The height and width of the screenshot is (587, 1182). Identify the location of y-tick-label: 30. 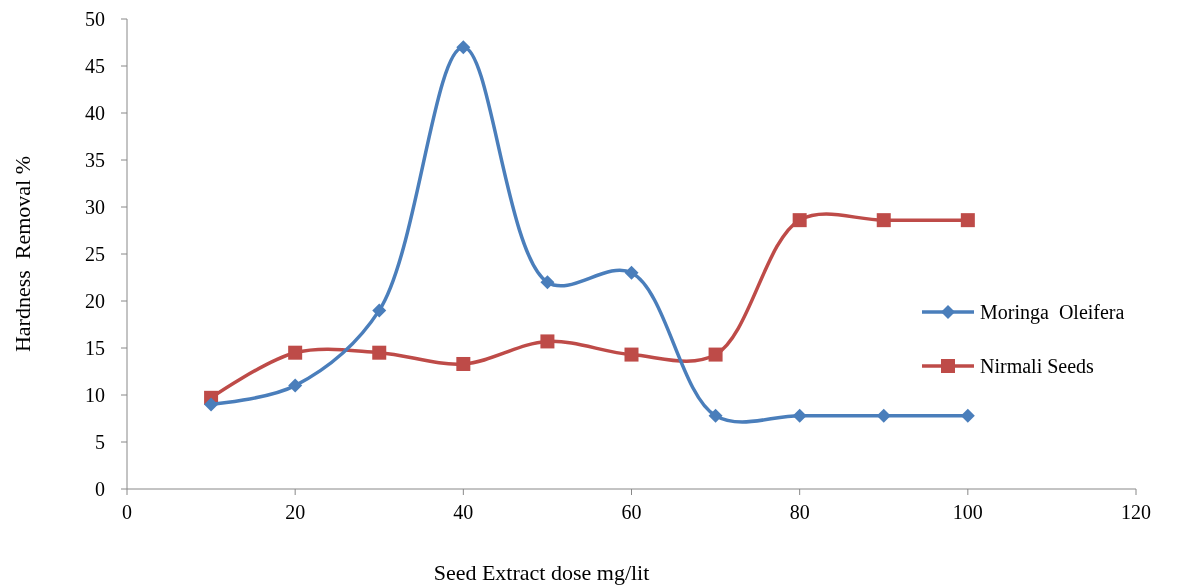
(95, 207).